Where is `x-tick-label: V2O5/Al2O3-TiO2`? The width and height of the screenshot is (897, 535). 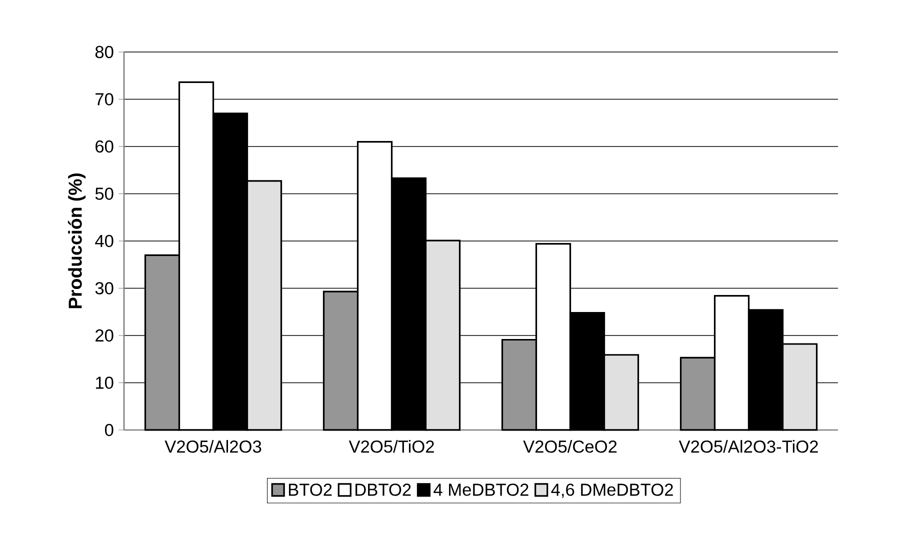 x-tick-label: V2O5/Al2O3-TiO2 is located at coordinates (748, 446).